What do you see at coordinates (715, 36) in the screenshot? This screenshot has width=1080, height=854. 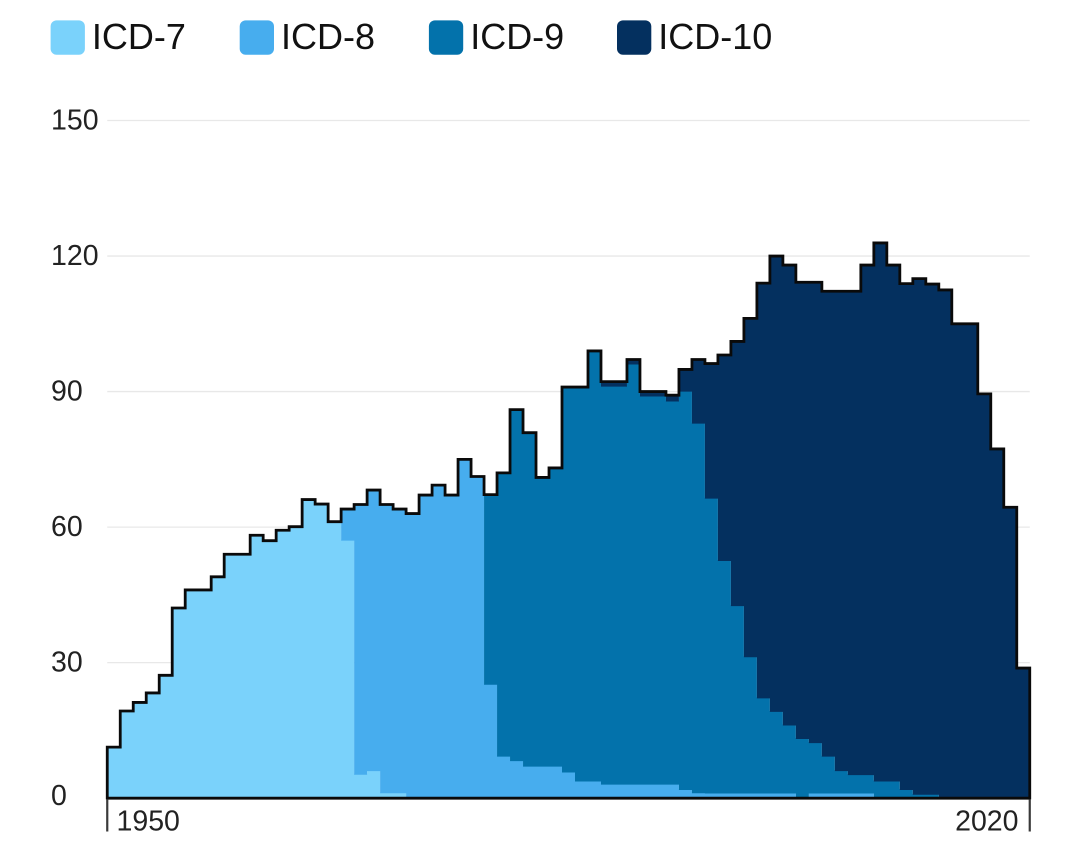 I see `svg-text: ICD-10` at bounding box center [715, 36].